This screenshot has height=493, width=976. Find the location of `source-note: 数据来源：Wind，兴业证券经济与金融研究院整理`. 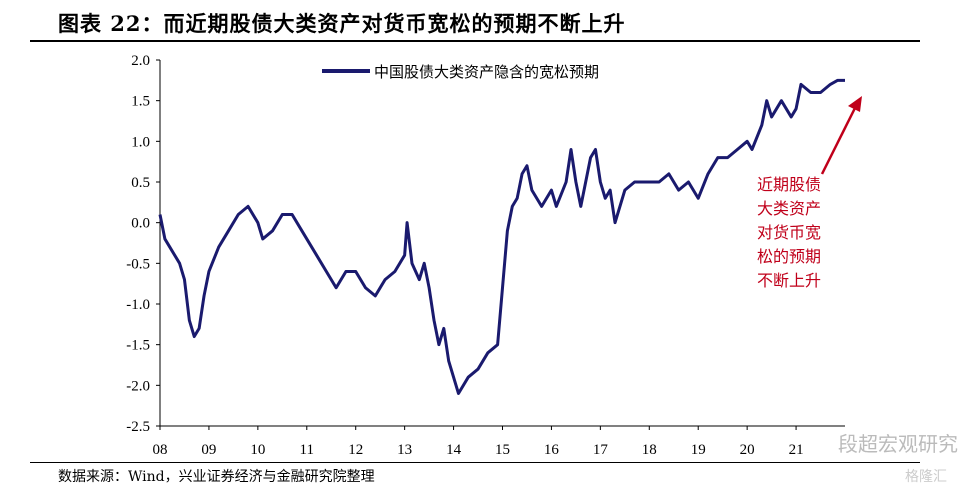

source-note: 数据来源：Wind，兴业证券经济与金融研究院整理 is located at coordinates (216, 477).